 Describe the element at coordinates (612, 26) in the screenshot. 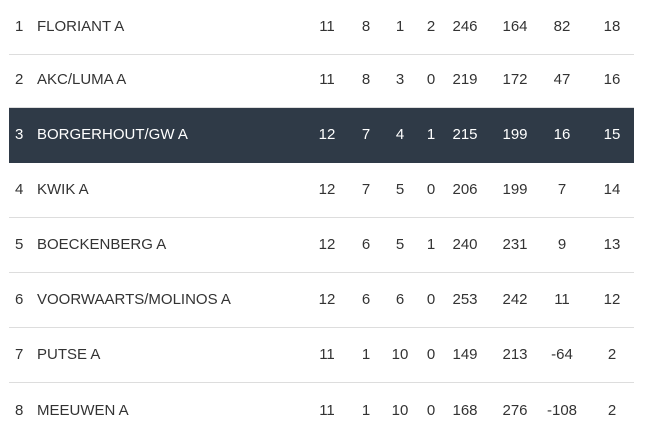

I see `points: 18` at that location.